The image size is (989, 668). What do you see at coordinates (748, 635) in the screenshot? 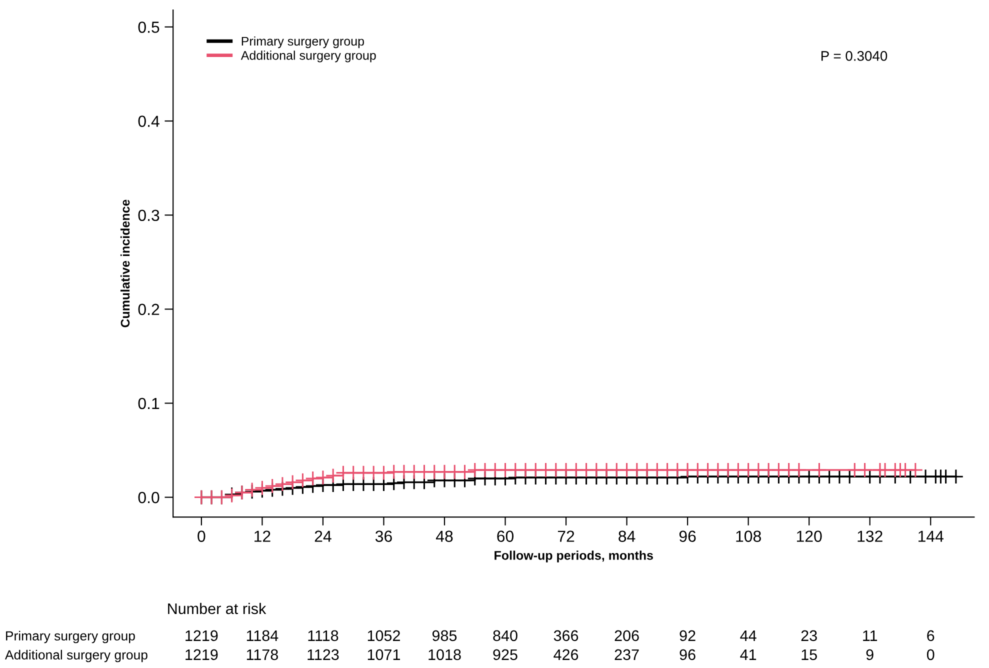
I see `text: 44` at bounding box center [748, 635].